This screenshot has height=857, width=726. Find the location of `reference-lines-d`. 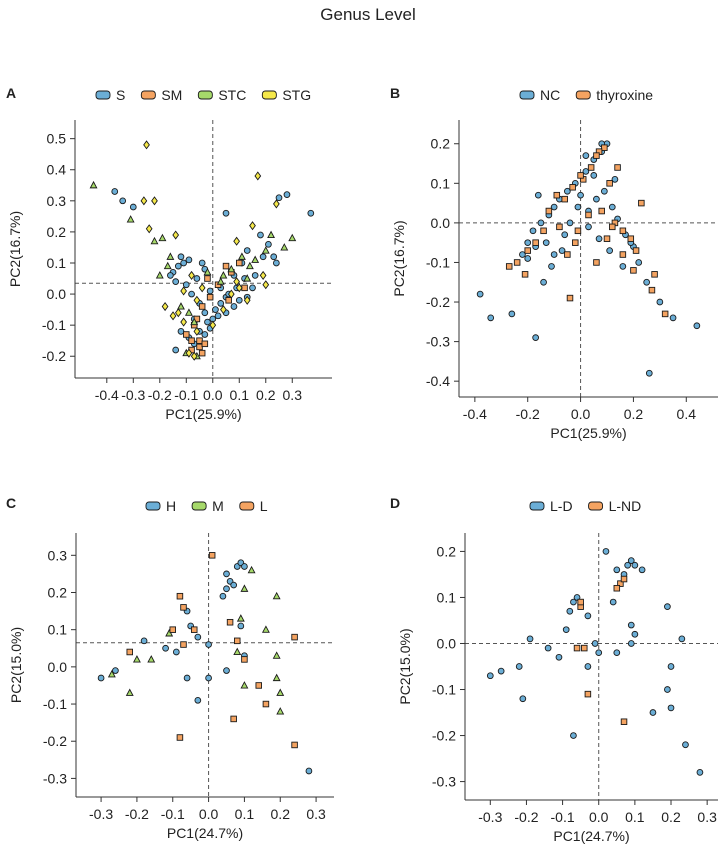

reference-lines-d is located at coordinates (591, 666).